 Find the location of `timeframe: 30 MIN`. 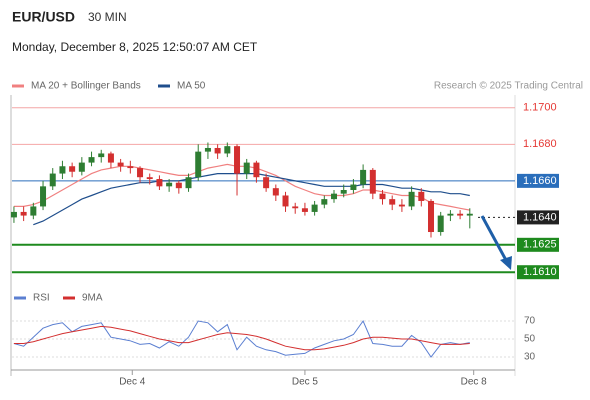

timeframe: 30 MIN is located at coordinates (107, 17).